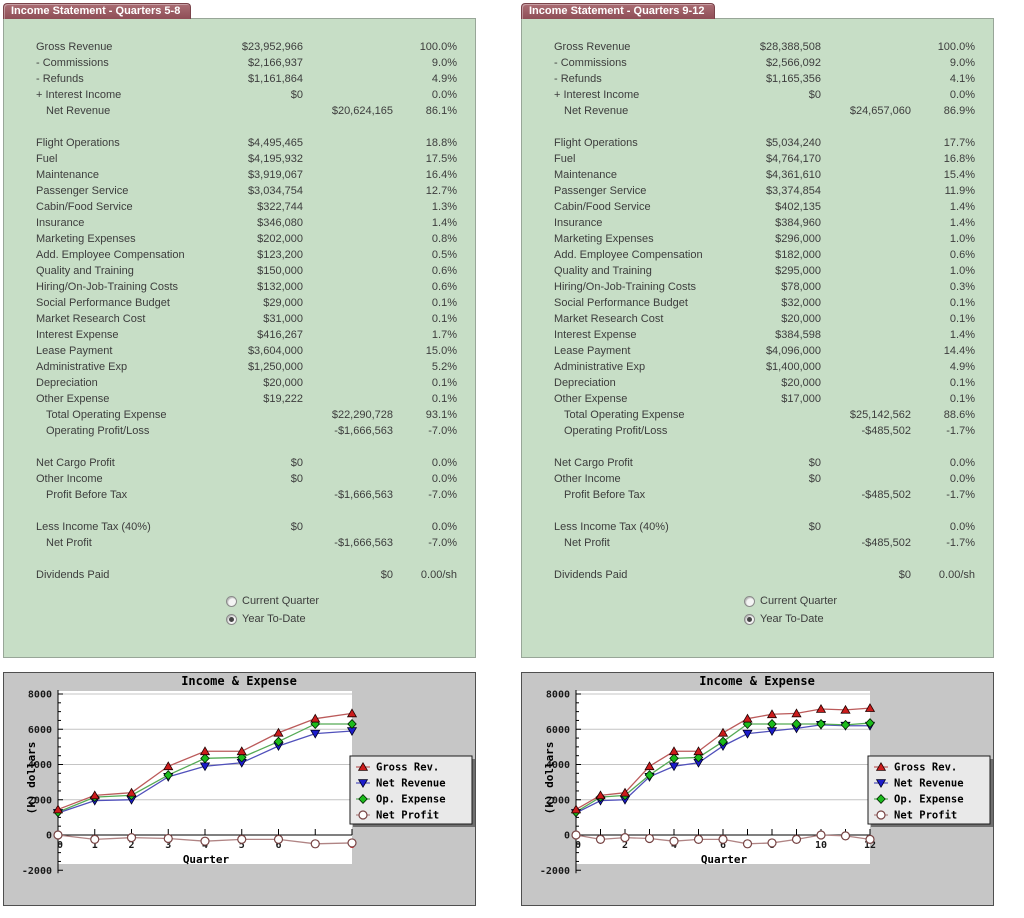 The height and width of the screenshot is (918, 1024). Describe the element at coordinates (407, 816) in the screenshot. I see `legend-label: Net Profit` at that location.